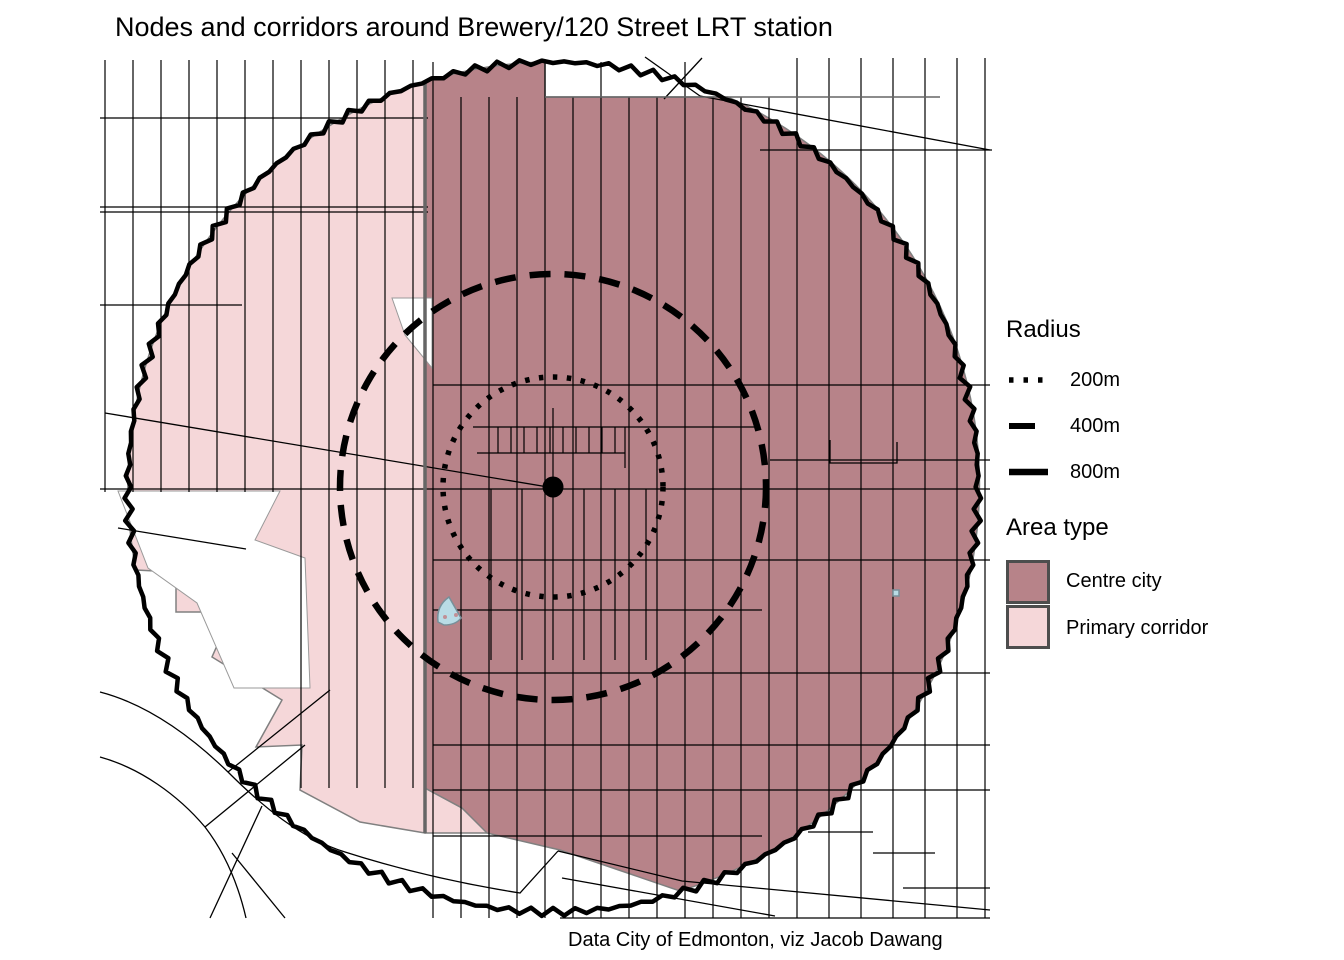 This screenshot has height=960, width=1344. I want to click on dashed-line-icon, so click(1022, 426).